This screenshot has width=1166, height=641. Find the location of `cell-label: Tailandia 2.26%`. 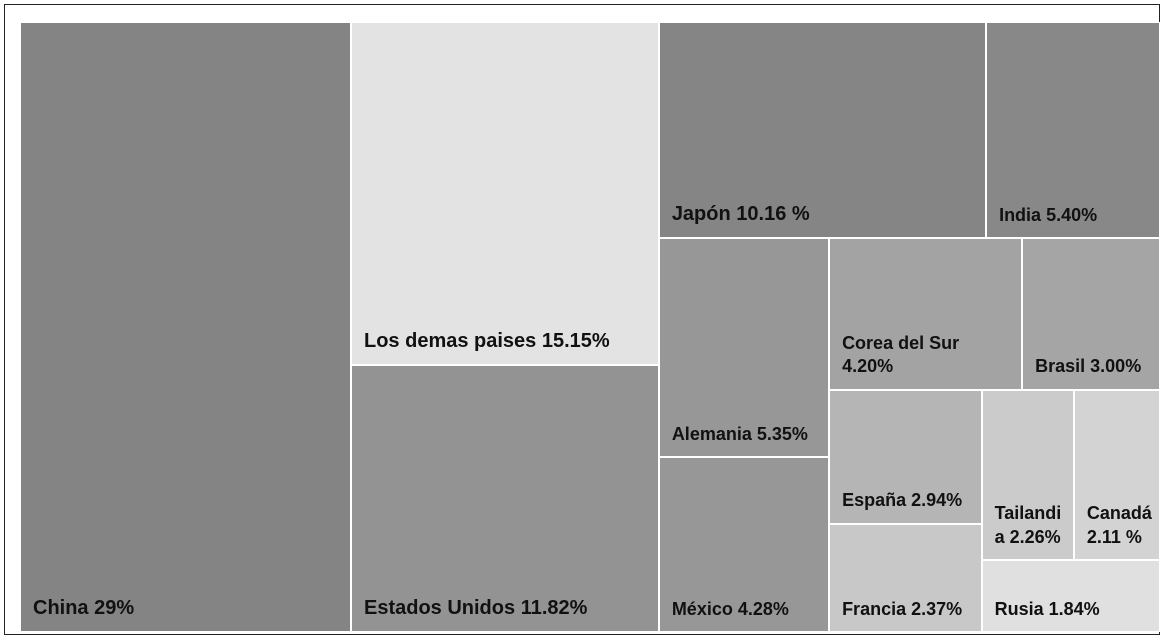

cell-label: Tailandia 2.26% is located at coordinates (1031, 525).